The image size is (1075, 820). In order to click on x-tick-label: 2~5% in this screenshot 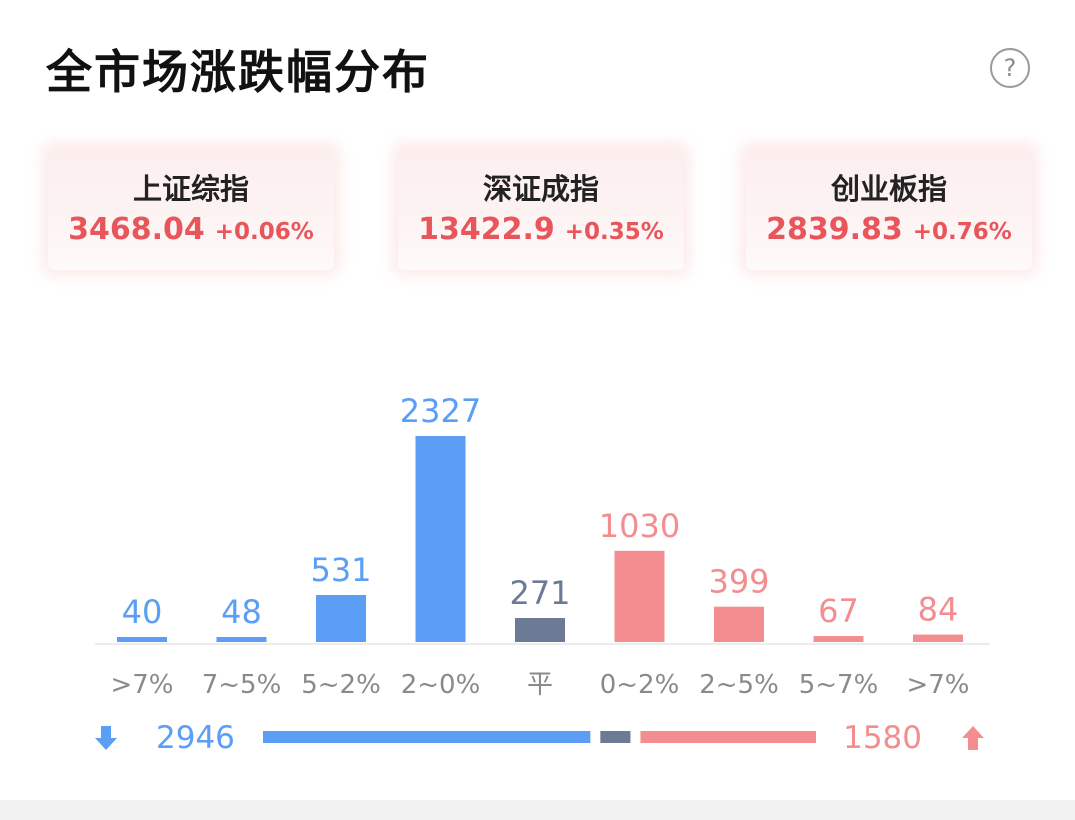, I will do `click(739, 685)`.